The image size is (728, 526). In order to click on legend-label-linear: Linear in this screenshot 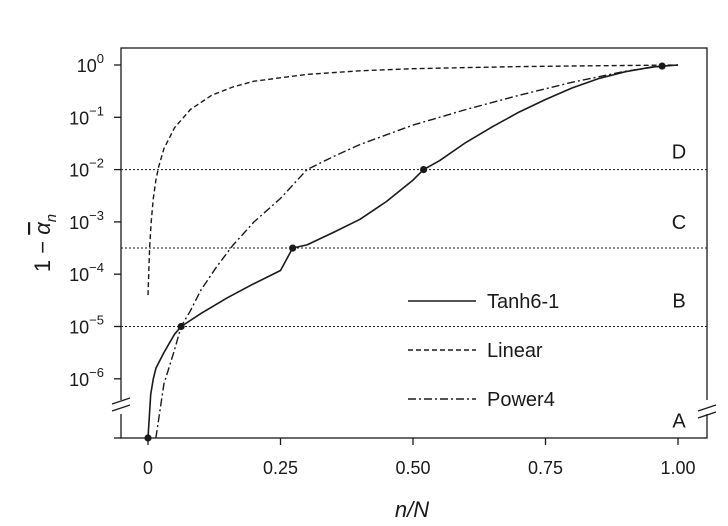, I will do `click(515, 351)`.